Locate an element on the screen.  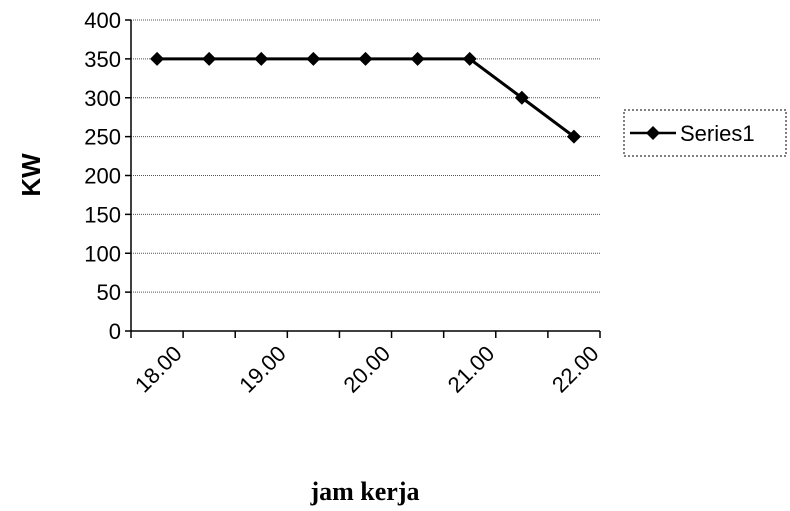
y-tick-label: 350 is located at coordinates (102, 59).